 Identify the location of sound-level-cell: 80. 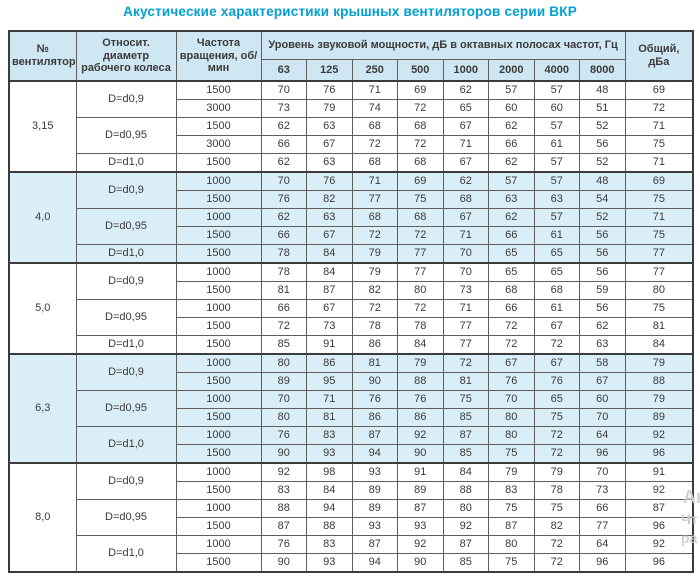
(511, 417).